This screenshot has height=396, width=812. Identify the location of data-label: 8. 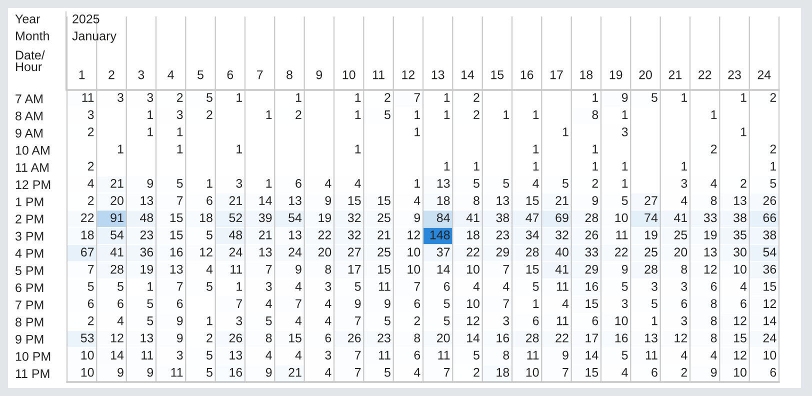
(713, 201).